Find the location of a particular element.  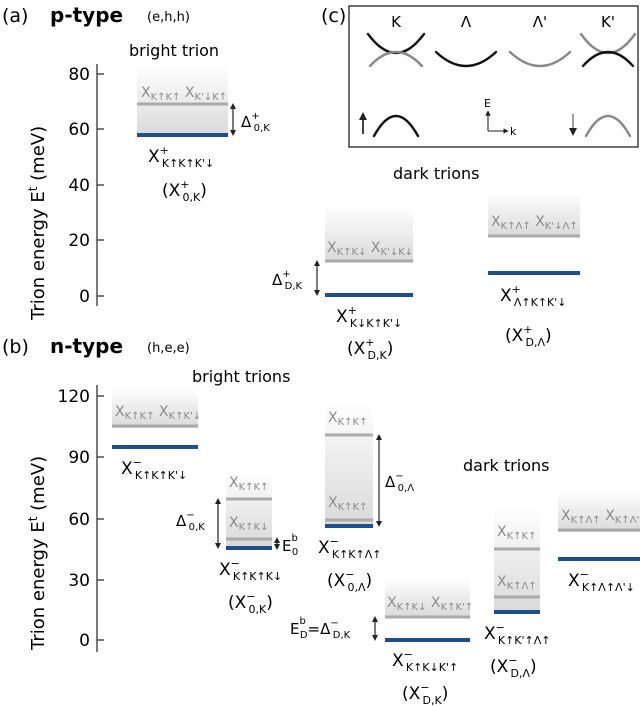

delta-label: Δ− 0,Λ is located at coordinates (399, 482).